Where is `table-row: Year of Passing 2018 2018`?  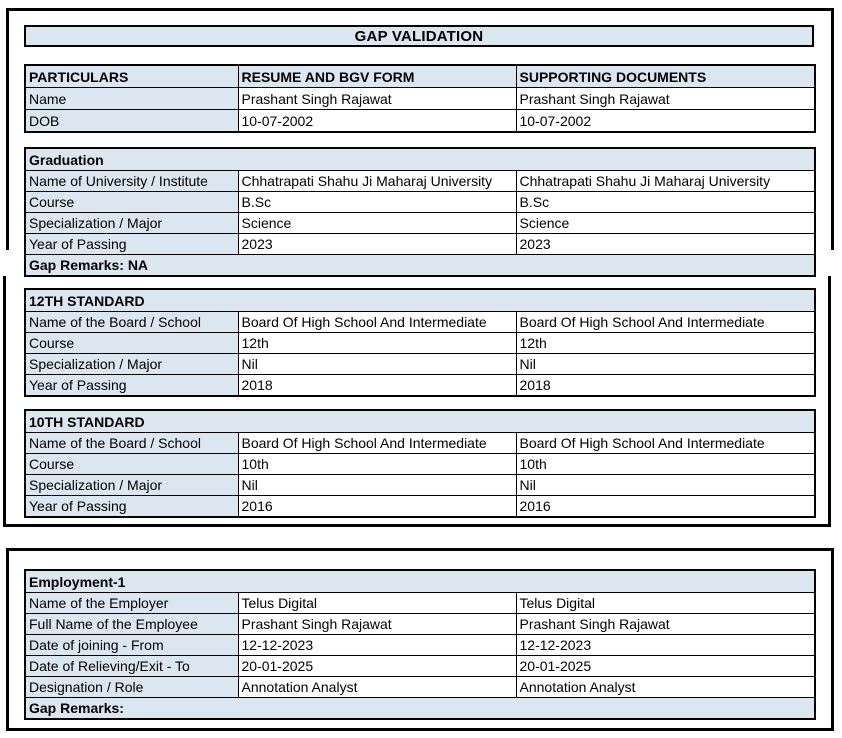 table-row: Year of Passing 2018 2018 is located at coordinates (420, 385).